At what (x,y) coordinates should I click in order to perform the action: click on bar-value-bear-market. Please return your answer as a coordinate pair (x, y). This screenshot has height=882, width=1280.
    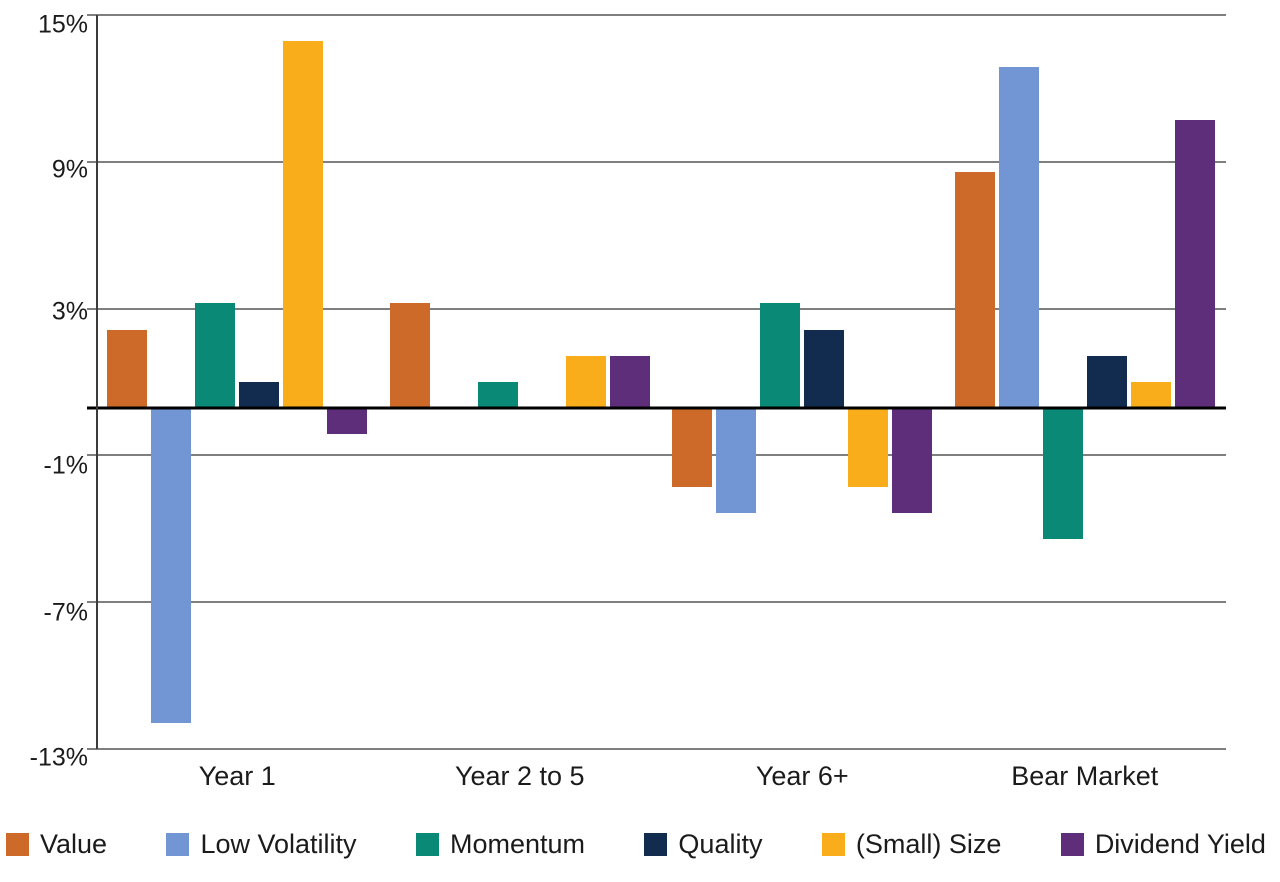
    Looking at the image, I should click on (974, 290).